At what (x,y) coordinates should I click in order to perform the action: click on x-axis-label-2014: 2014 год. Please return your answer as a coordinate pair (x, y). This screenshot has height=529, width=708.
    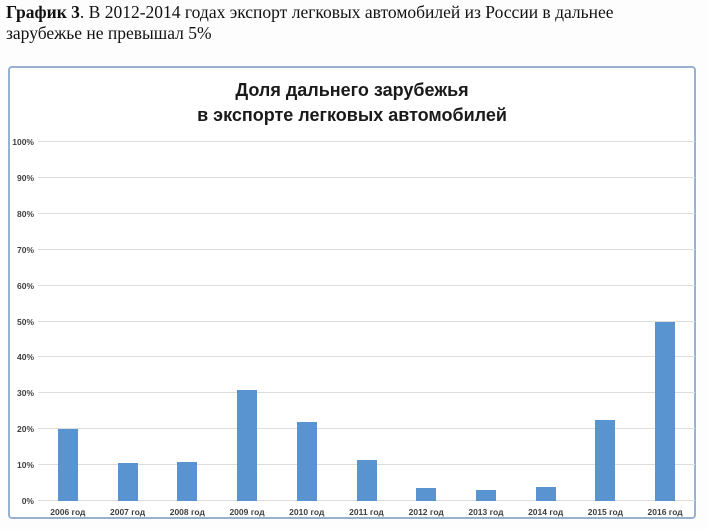
    Looking at the image, I should click on (546, 512).